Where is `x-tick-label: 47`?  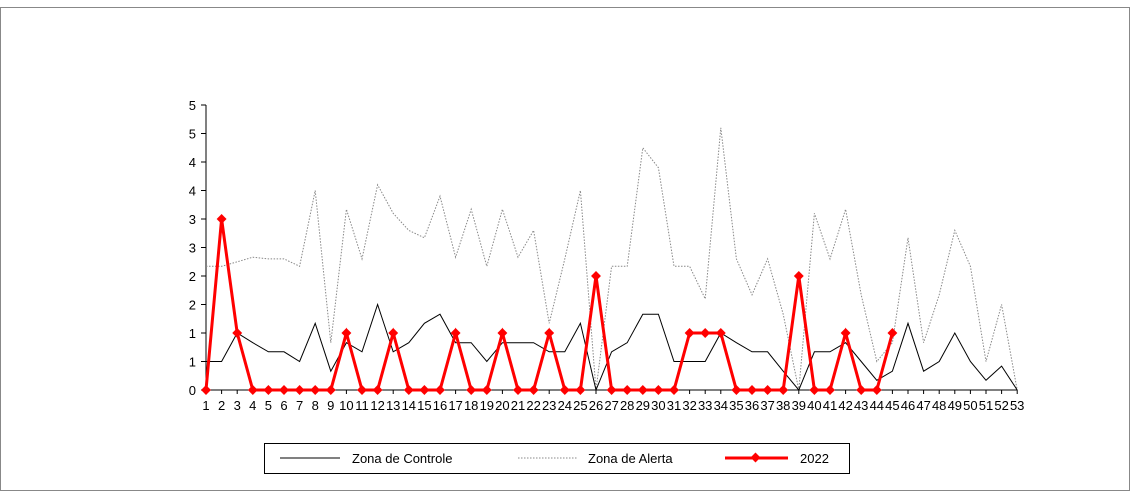
x-tick-label: 47 is located at coordinates (923, 405).